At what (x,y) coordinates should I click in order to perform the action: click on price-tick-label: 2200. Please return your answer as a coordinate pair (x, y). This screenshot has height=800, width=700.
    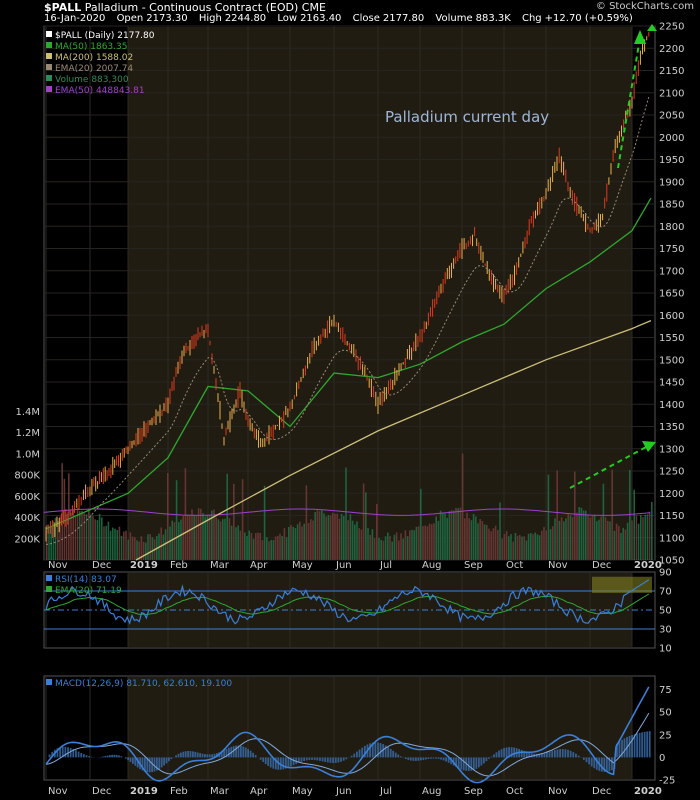
    Looking at the image, I should click on (671, 49).